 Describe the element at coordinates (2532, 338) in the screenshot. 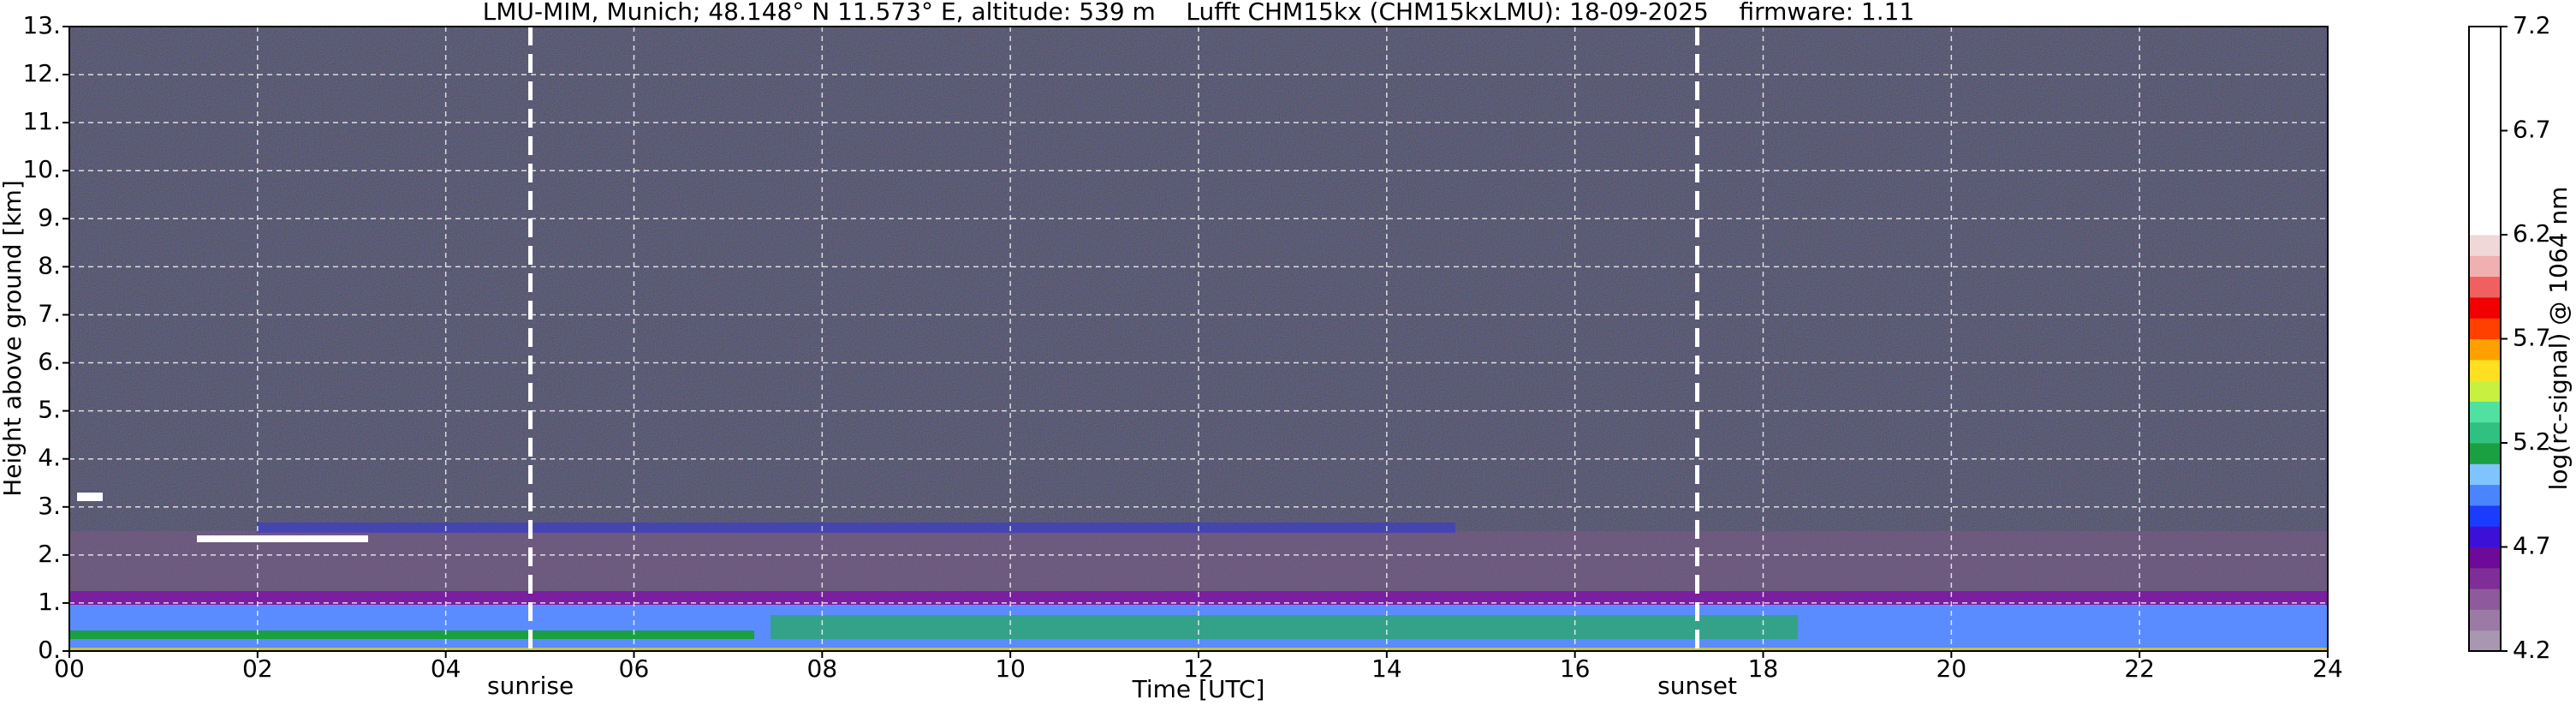

I see `colorbar-tick-label: 5.7` at that location.